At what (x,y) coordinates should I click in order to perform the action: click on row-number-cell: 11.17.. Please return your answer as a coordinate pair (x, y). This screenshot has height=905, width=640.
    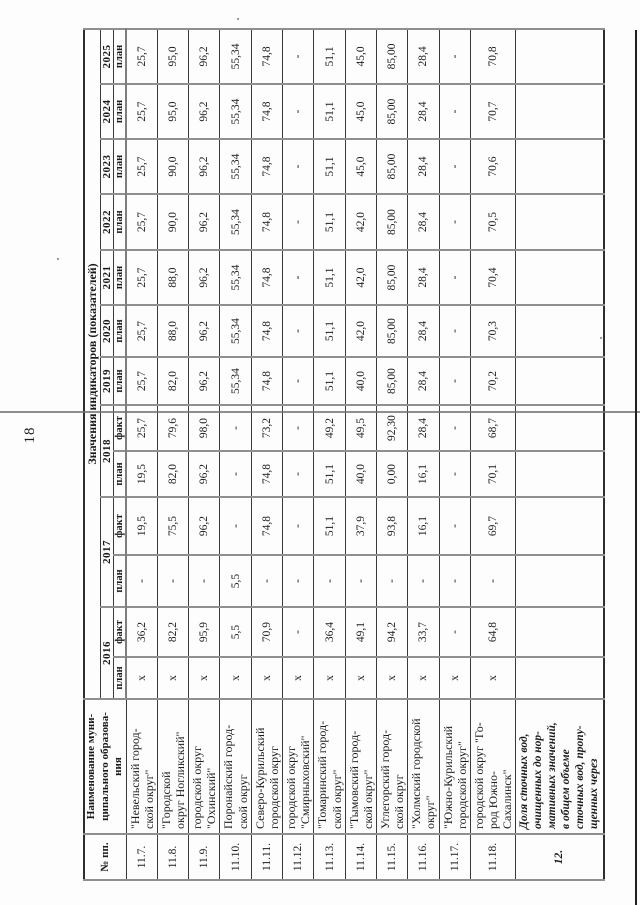
    Looking at the image, I should click on (455, 857).